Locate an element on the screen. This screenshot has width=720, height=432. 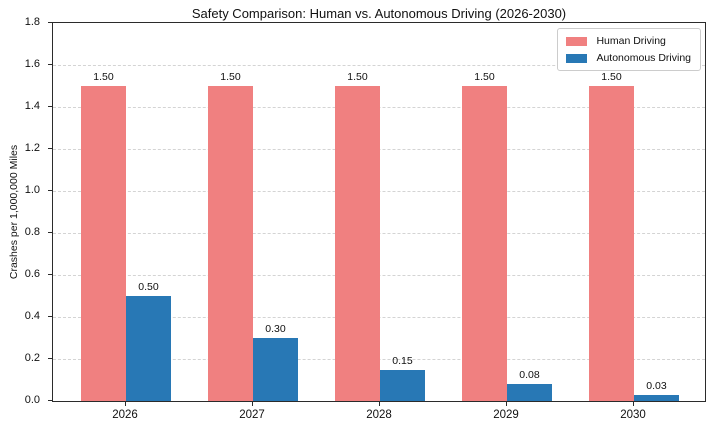
legend: Human Driving Autonomous Driving is located at coordinates (629, 49).